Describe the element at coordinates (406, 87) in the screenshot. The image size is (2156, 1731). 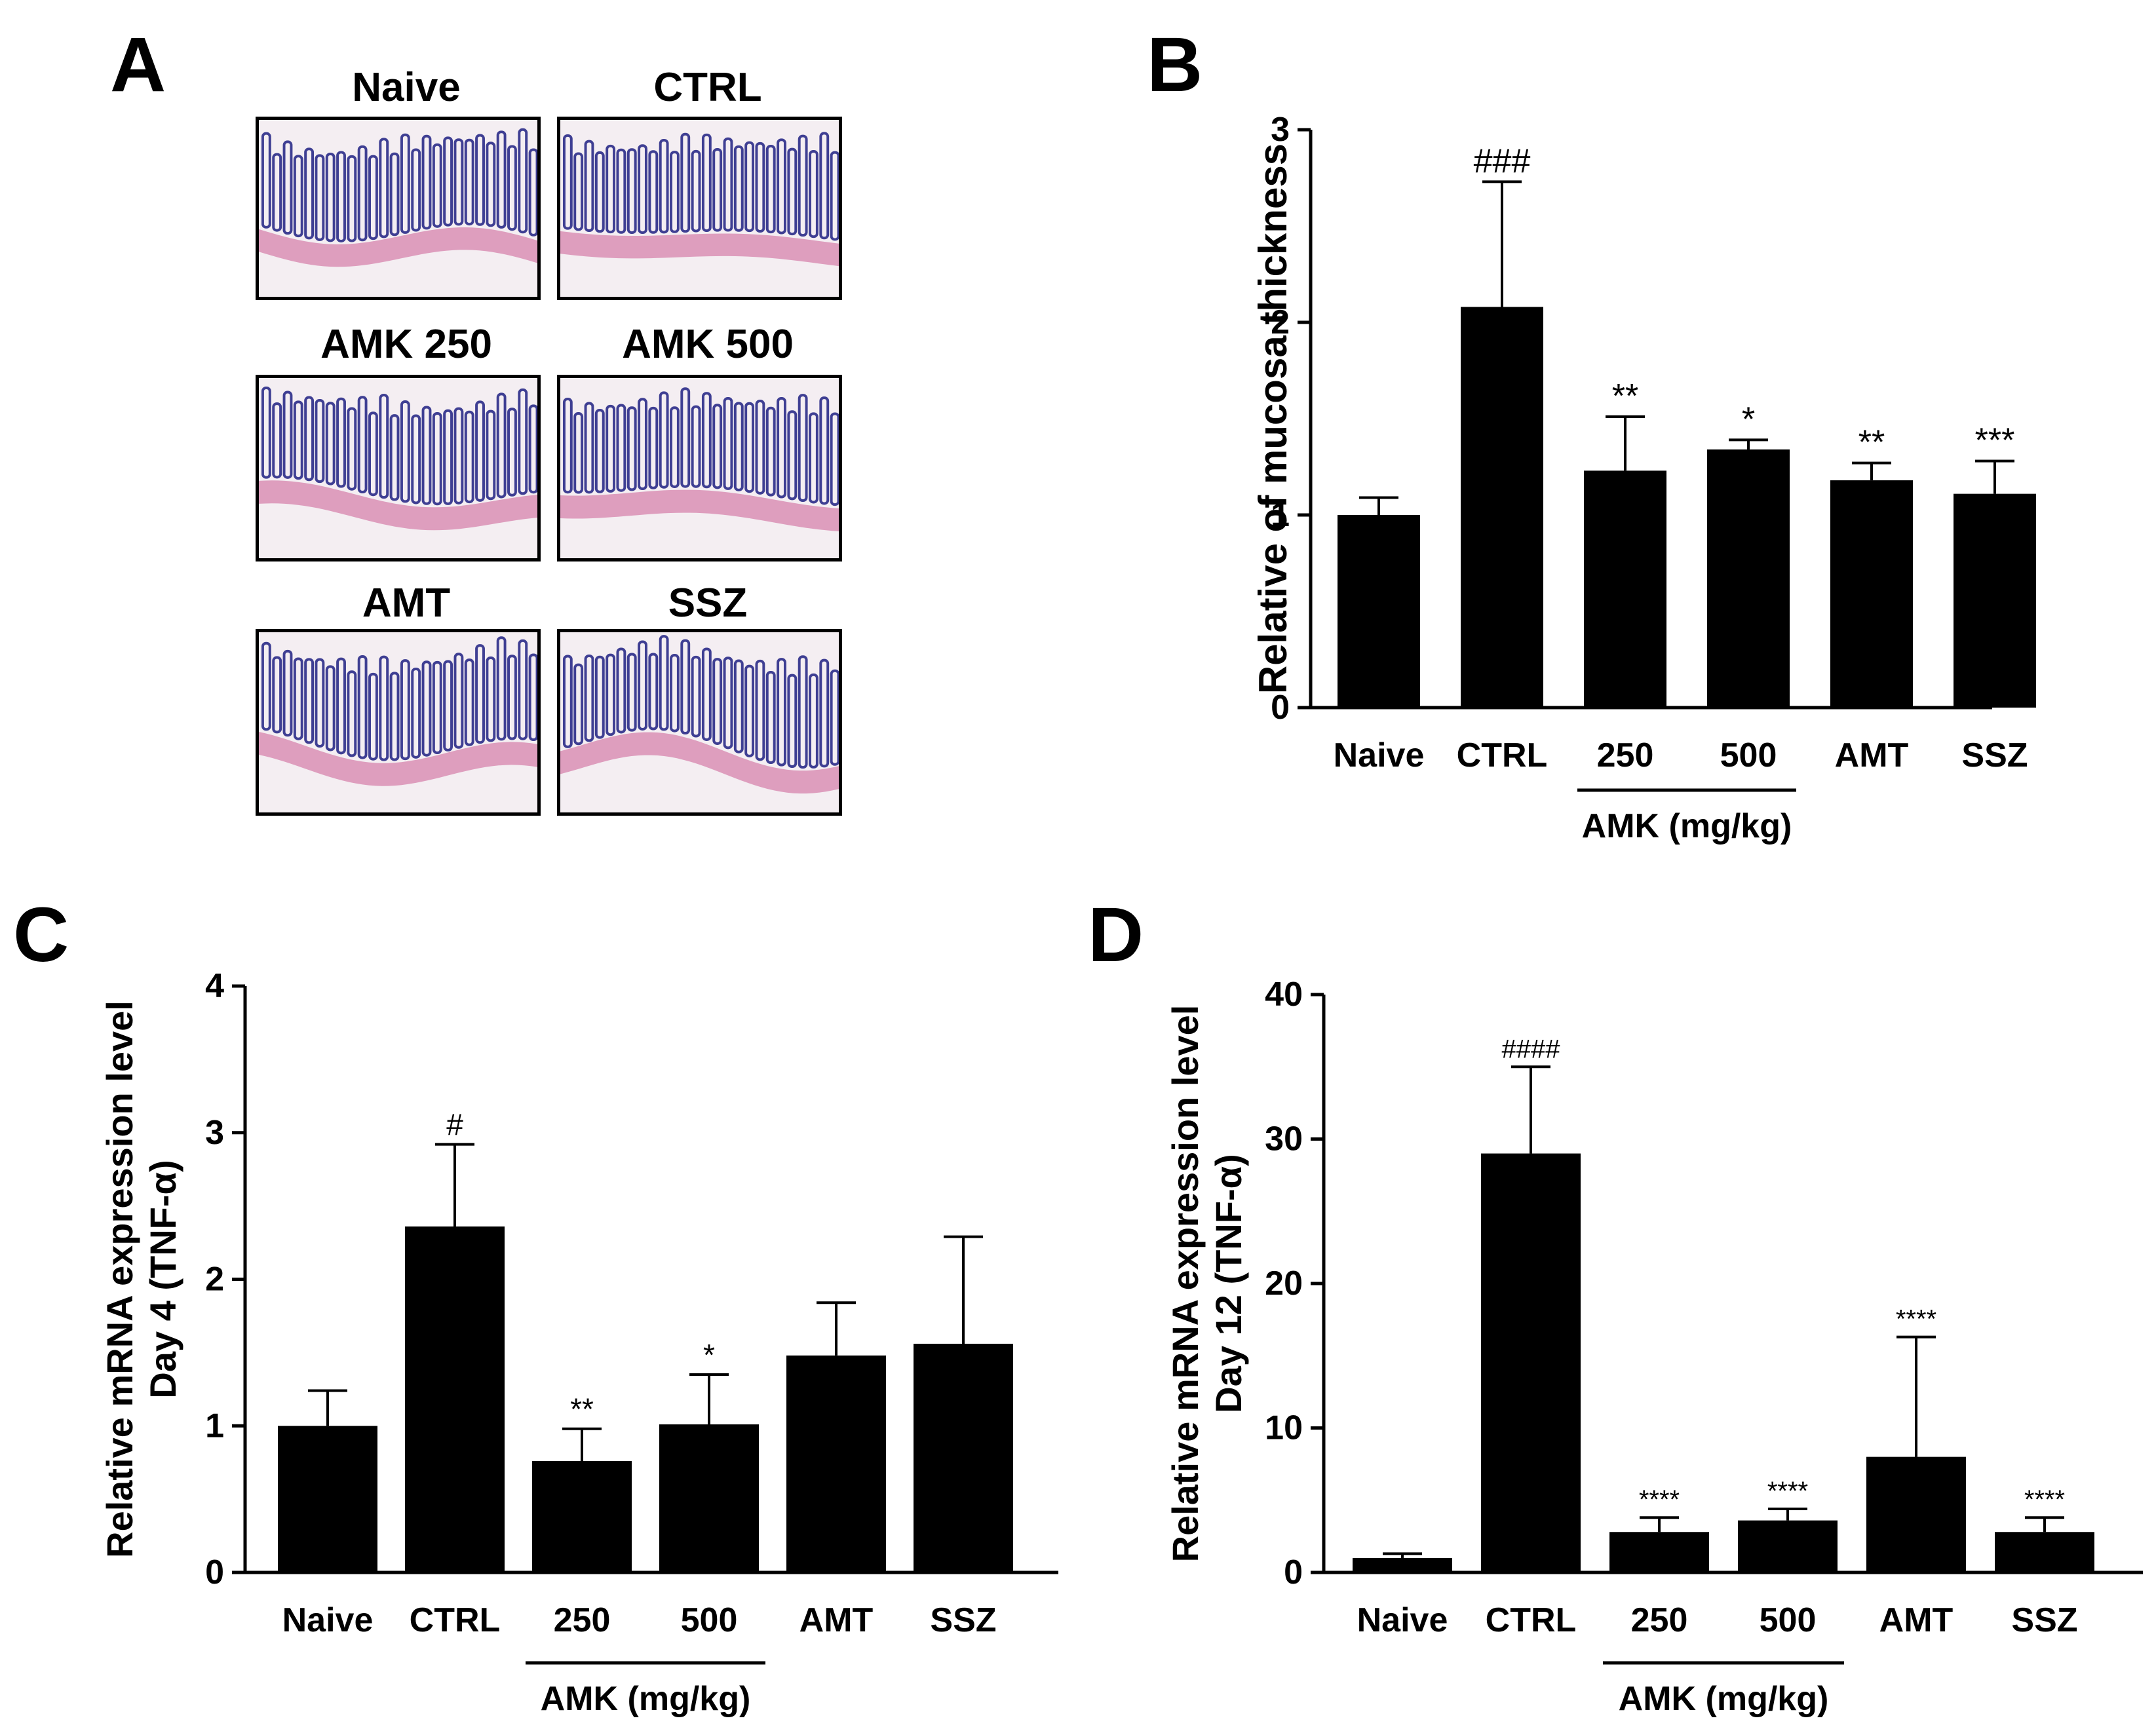
I see `histology-label-naive: Naive` at that location.